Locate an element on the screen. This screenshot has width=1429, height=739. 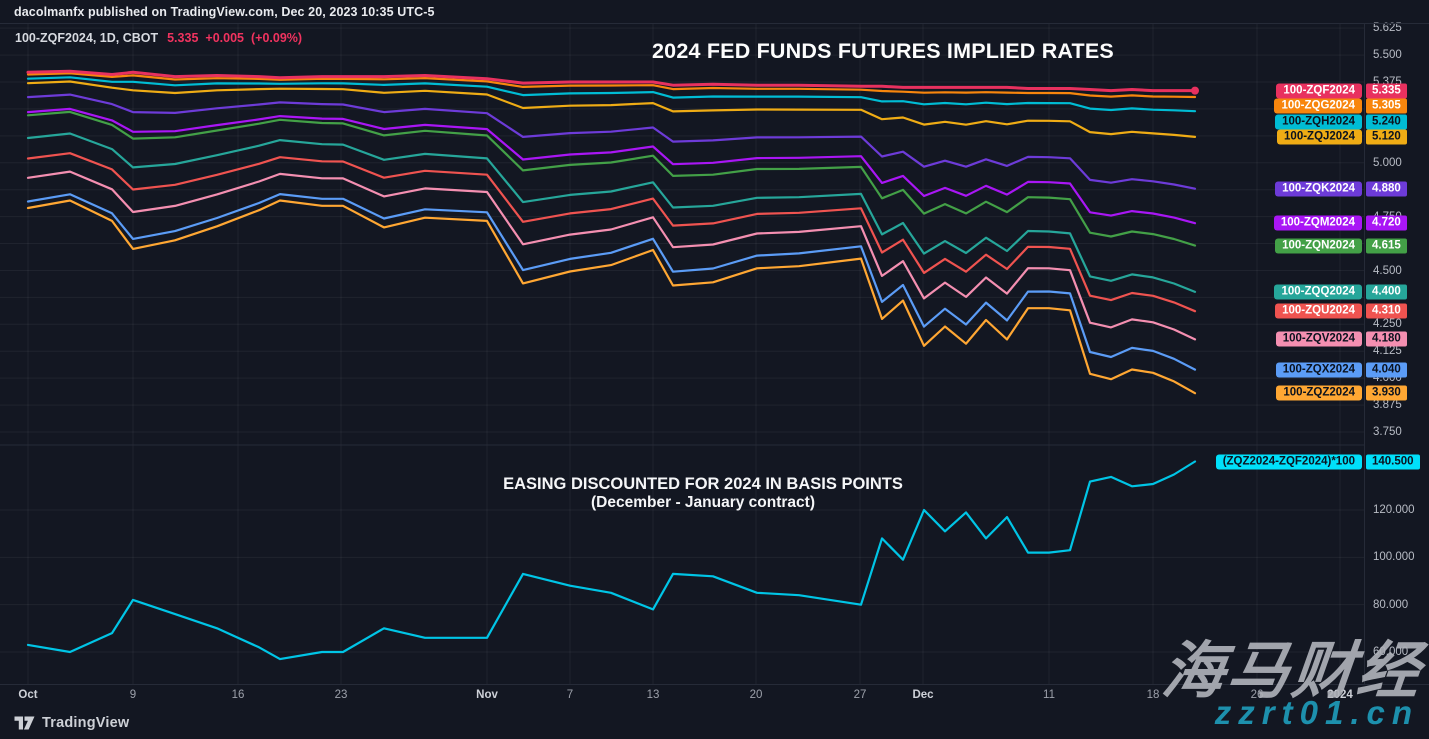
lower-pane-title-line2: (December - January contract) is located at coordinates (703, 502).